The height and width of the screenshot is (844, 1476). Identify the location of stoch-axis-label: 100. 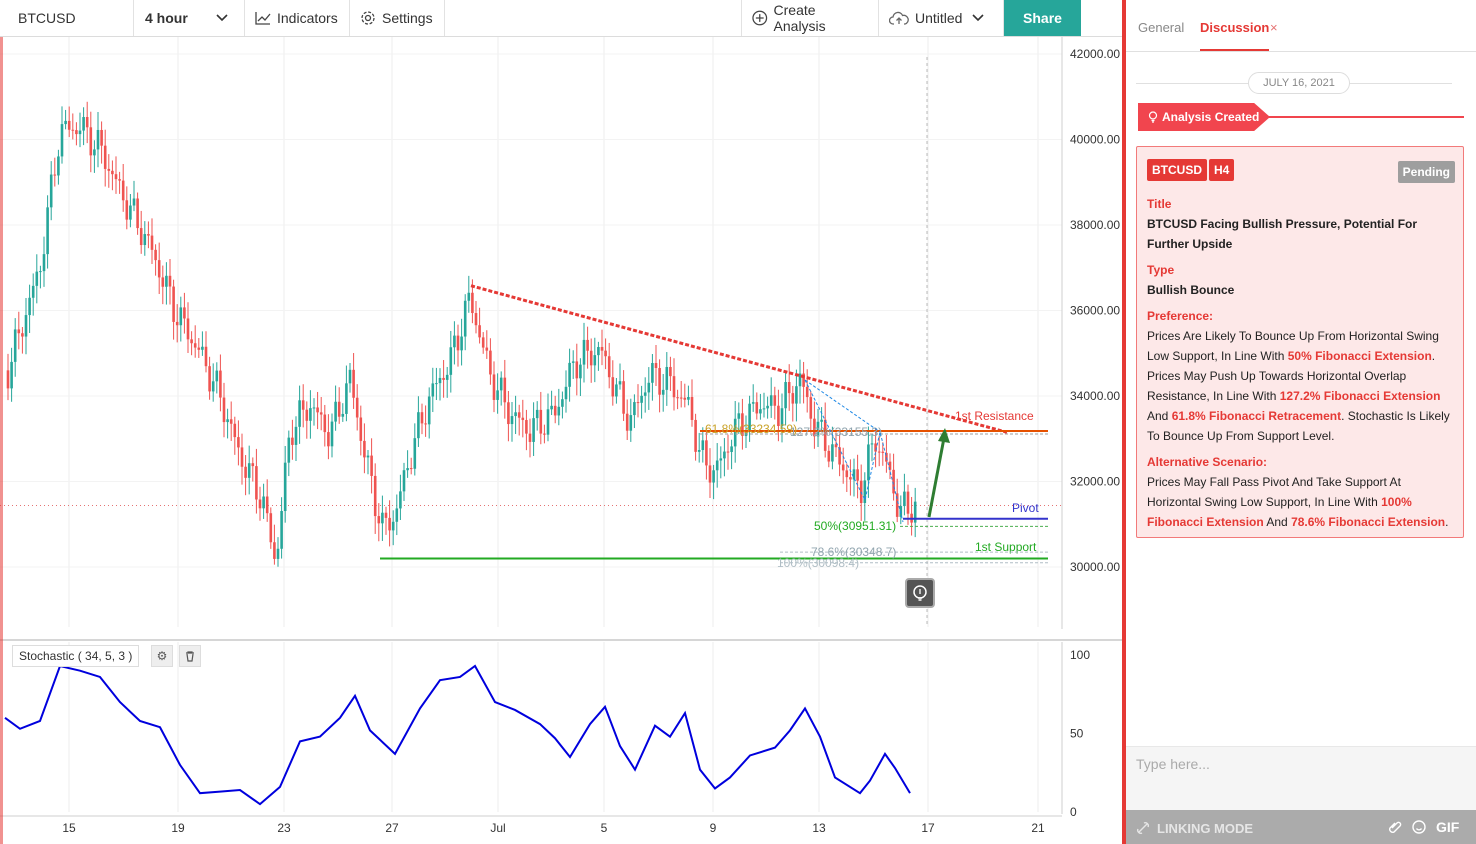
(1080, 655).